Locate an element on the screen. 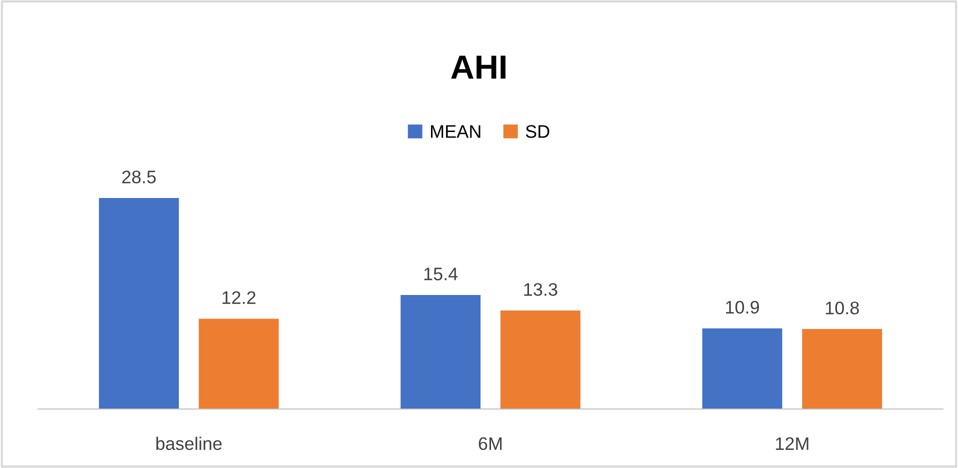 The image size is (958, 468). legend-label: SD is located at coordinates (538, 131).